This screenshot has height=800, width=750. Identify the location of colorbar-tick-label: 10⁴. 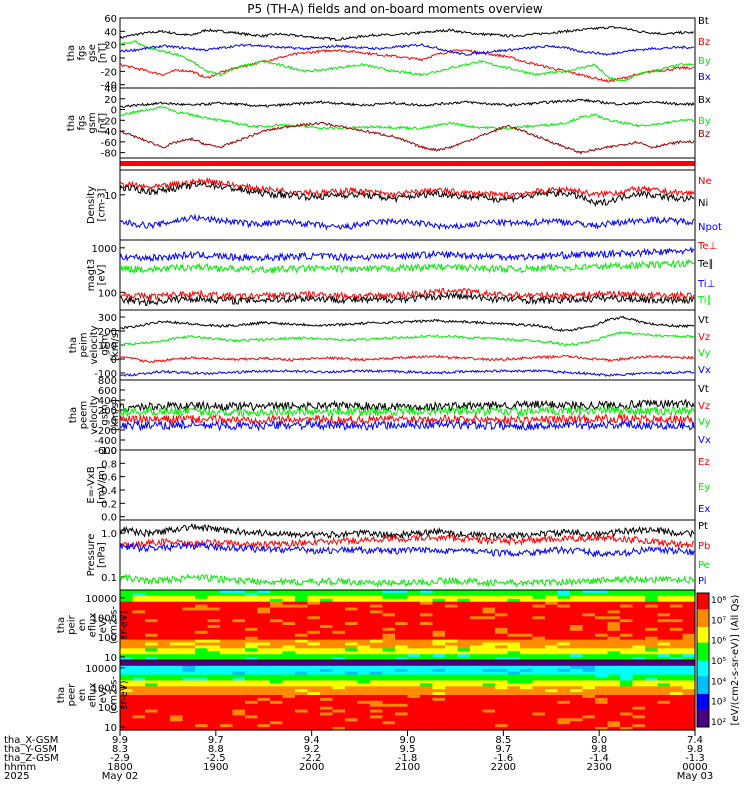
(718, 682).